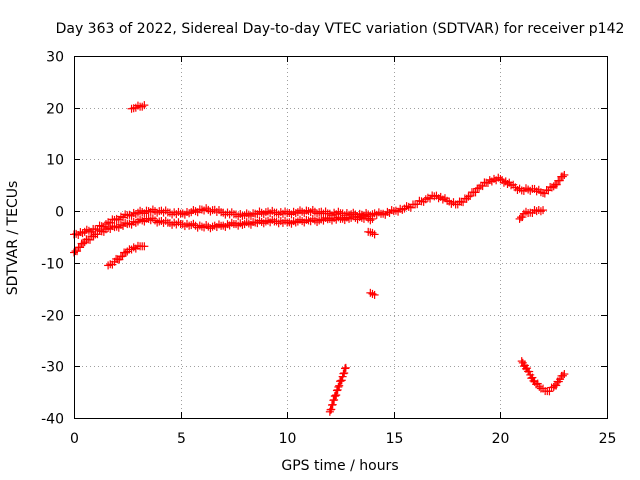  What do you see at coordinates (343, 439) in the screenshot?
I see `x-tick-labels: 0 5 10 15 20 25` at bounding box center [343, 439].